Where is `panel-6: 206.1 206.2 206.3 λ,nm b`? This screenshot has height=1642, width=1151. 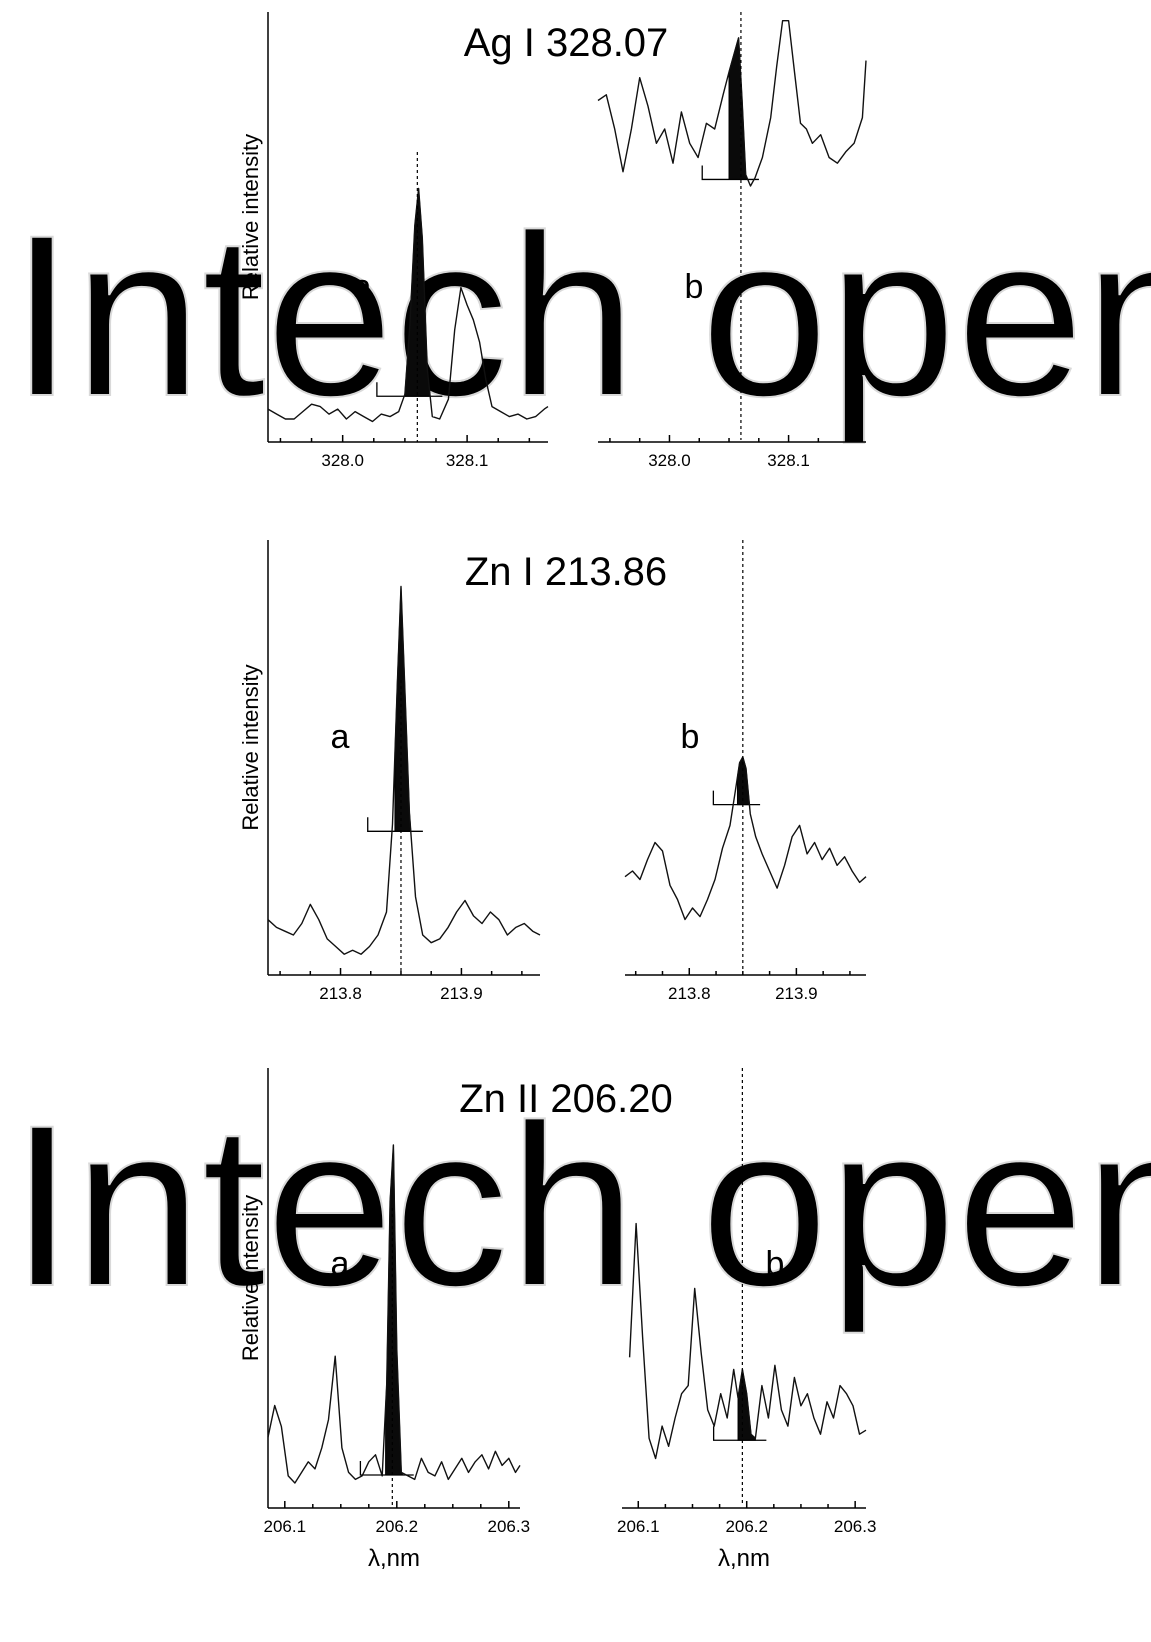 panel-6: 206.1 206.2 206.3 λ,nm b is located at coordinates (746, 1320).